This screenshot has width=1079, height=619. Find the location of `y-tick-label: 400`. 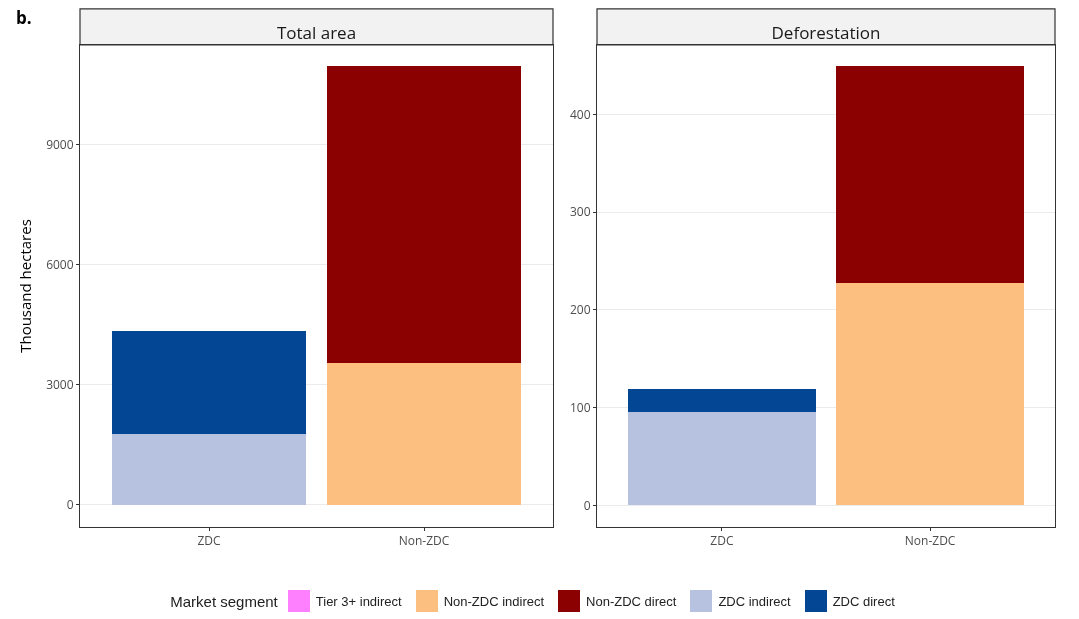

y-tick-label: 400 is located at coordinates (580, 114).